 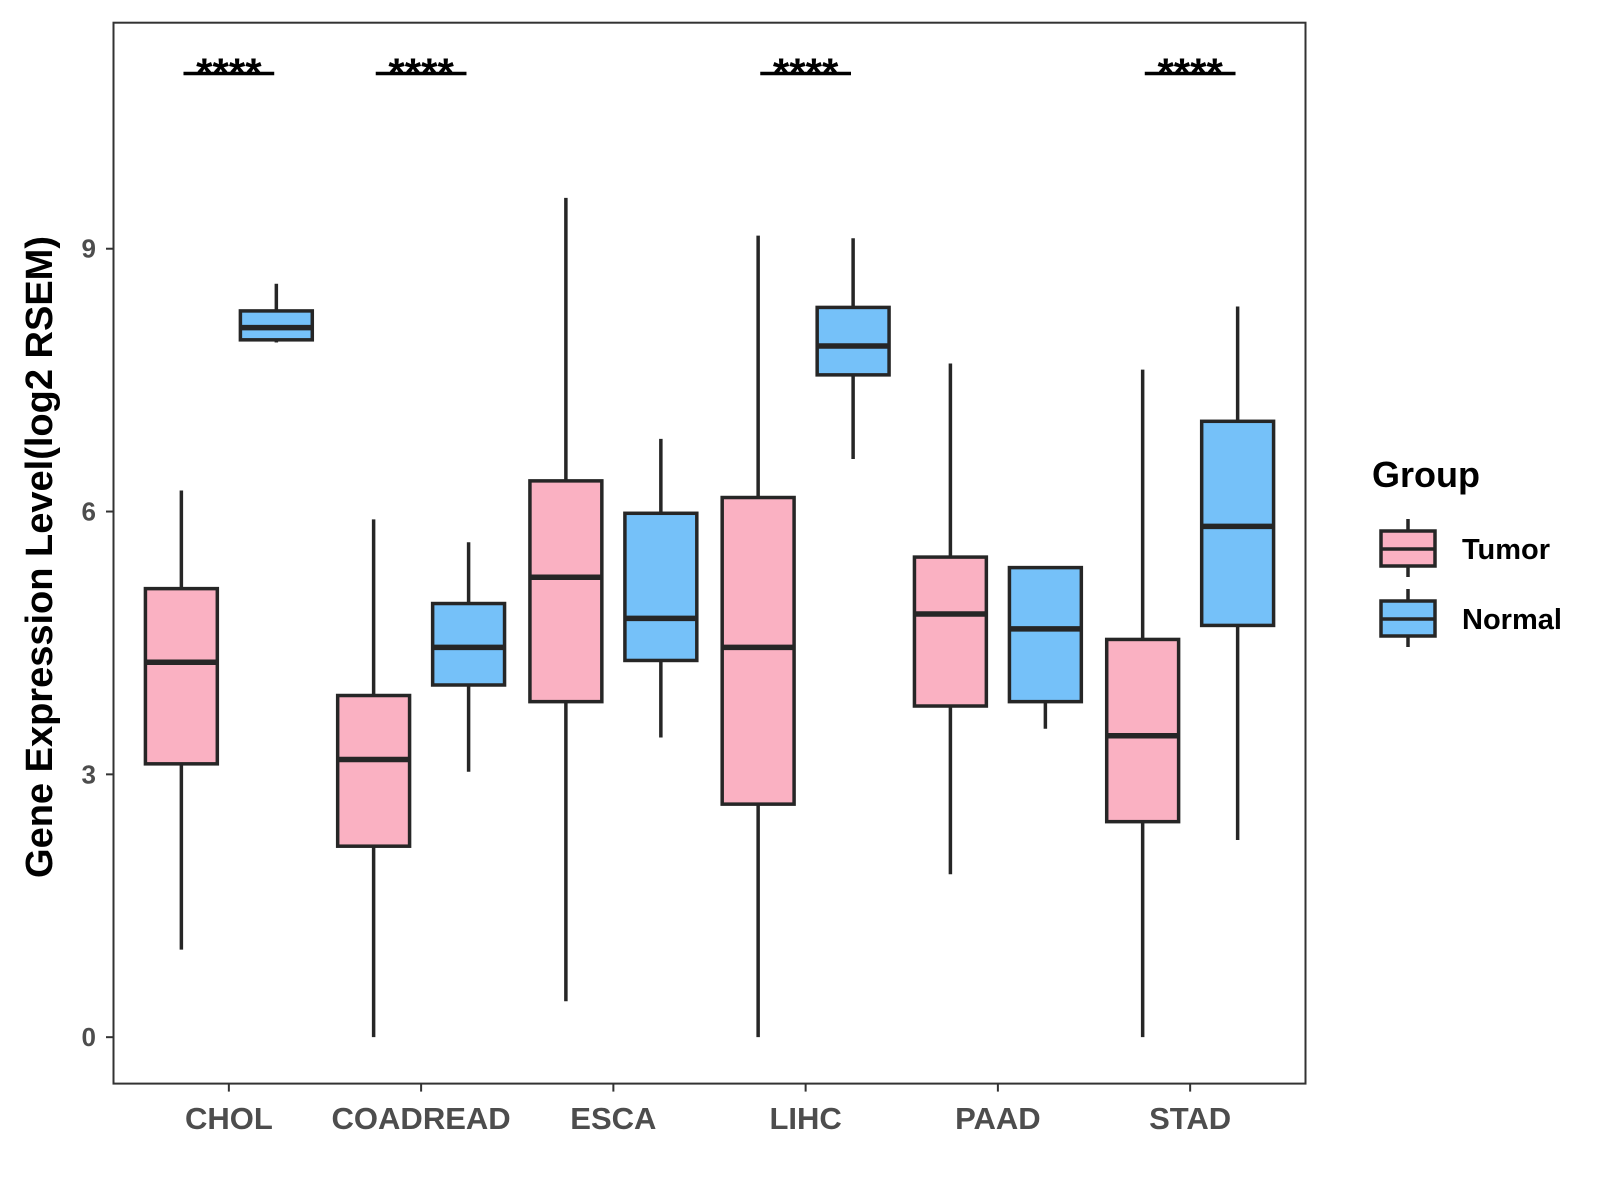 I want to click on x-tick-label-paad: PAAD, so click(x=998, y=1118).